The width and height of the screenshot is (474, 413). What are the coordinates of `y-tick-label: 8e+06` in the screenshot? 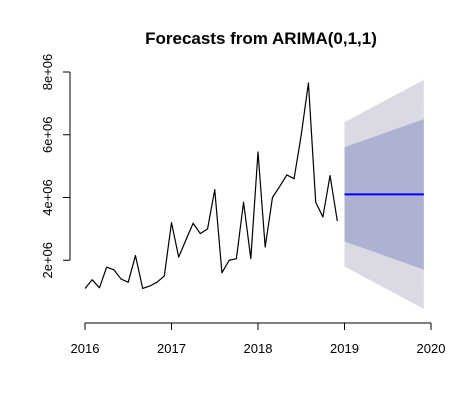 It's located at (47, 72).